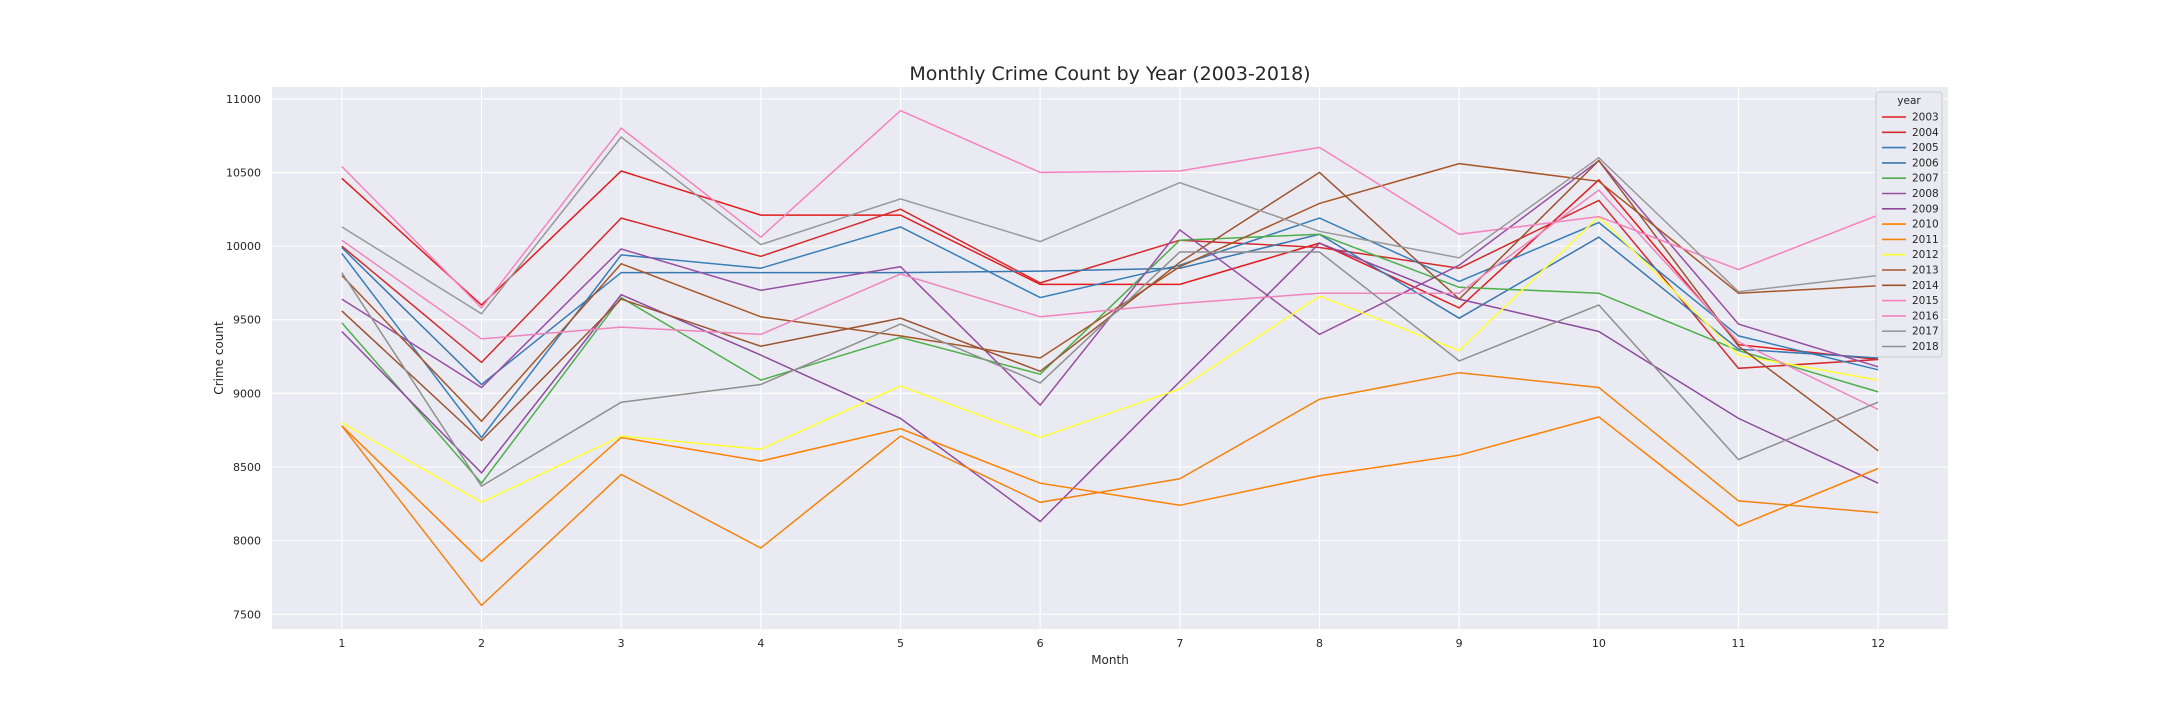 The height and width of the screenshot is (724, 2160). I want to click on y-tick-label: 7500, so click(247, 614).